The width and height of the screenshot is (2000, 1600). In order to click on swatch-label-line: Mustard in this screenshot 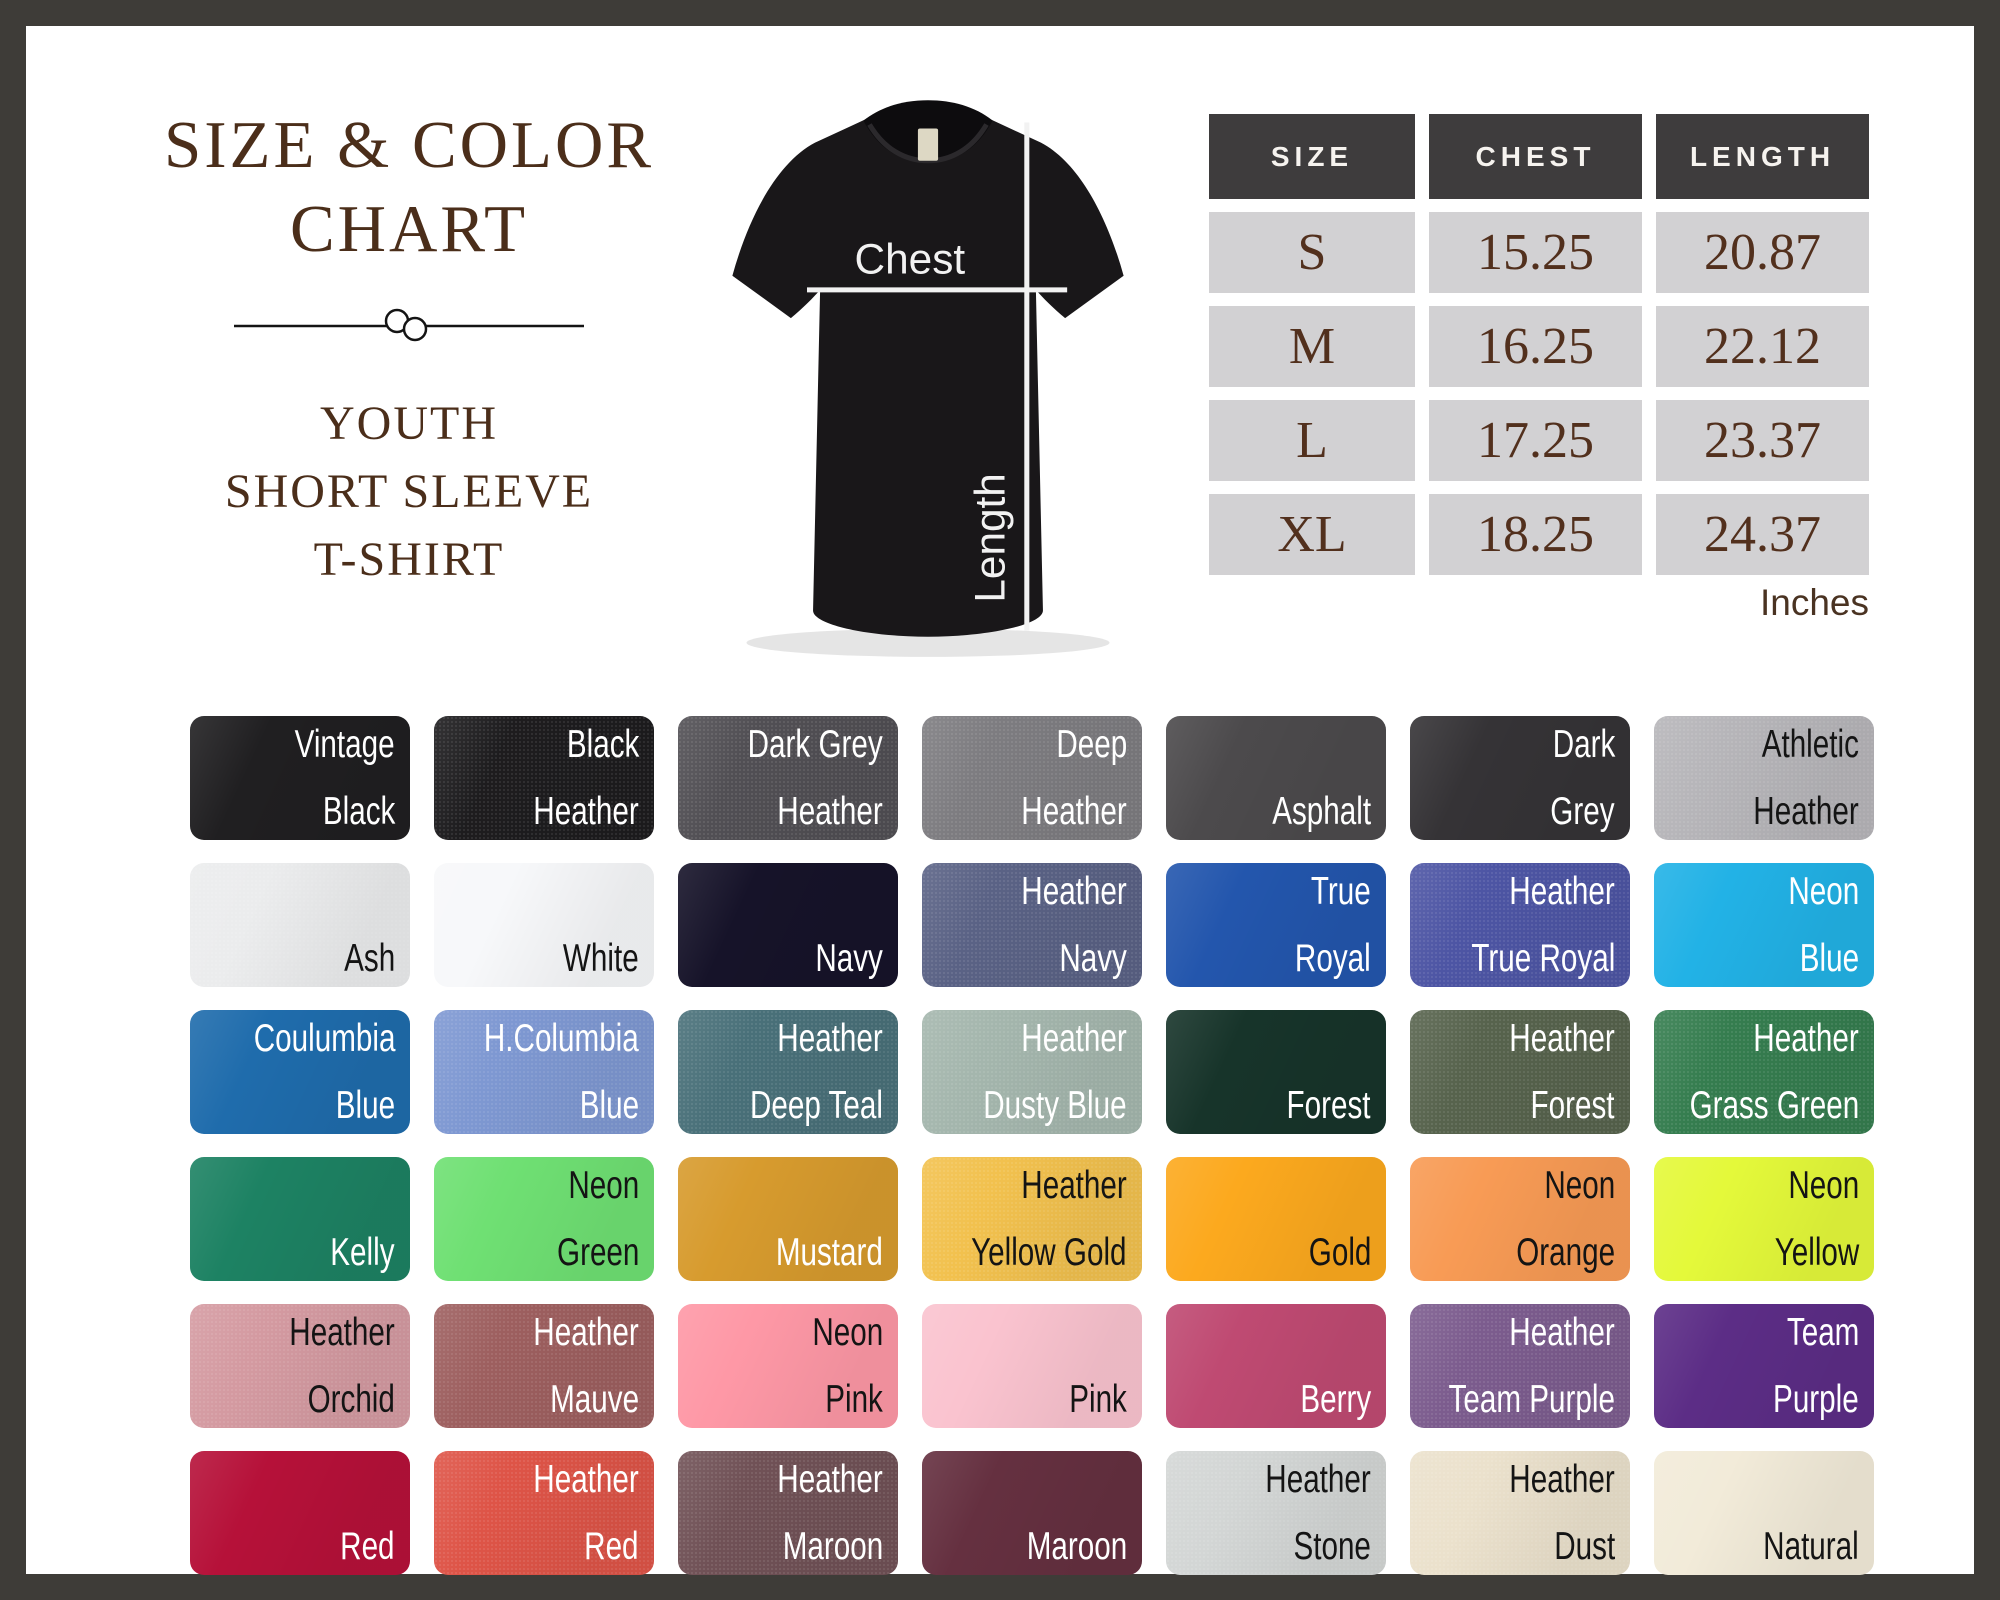, I will do `click(829, 1253)`.